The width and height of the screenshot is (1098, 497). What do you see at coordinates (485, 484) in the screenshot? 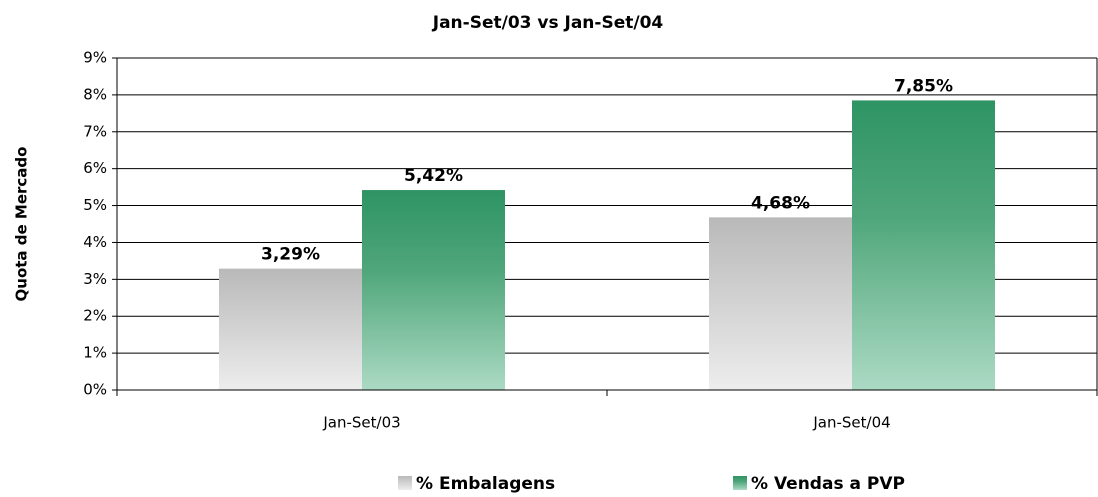
I see `legend-label: % Embalagens` at bounding box center [485, 484].